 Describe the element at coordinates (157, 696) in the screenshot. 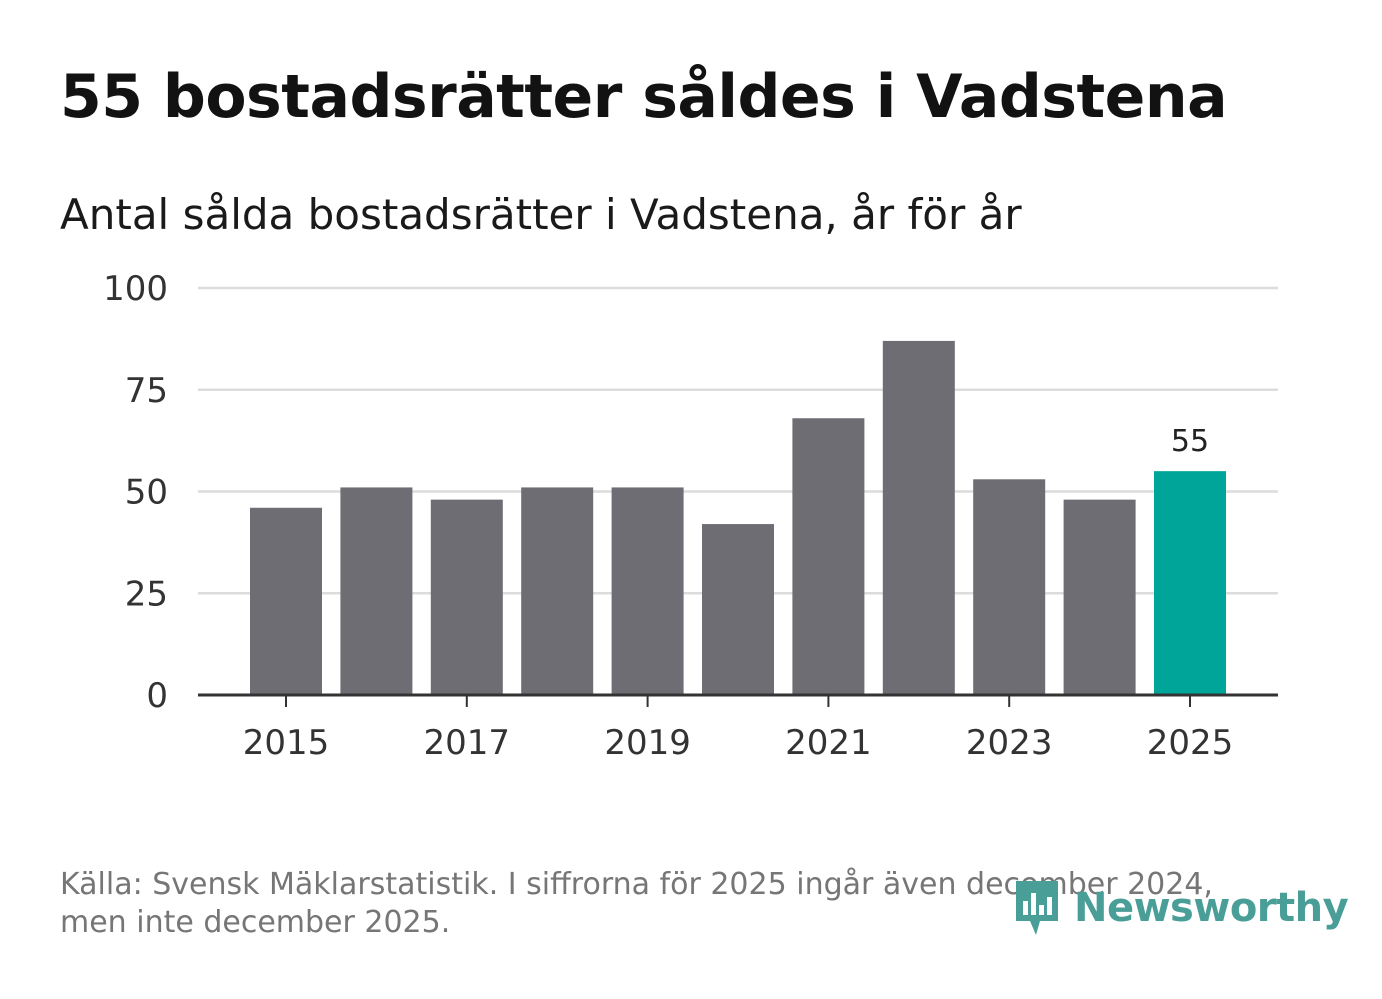

I see `y-tick-label: 0` at that location.